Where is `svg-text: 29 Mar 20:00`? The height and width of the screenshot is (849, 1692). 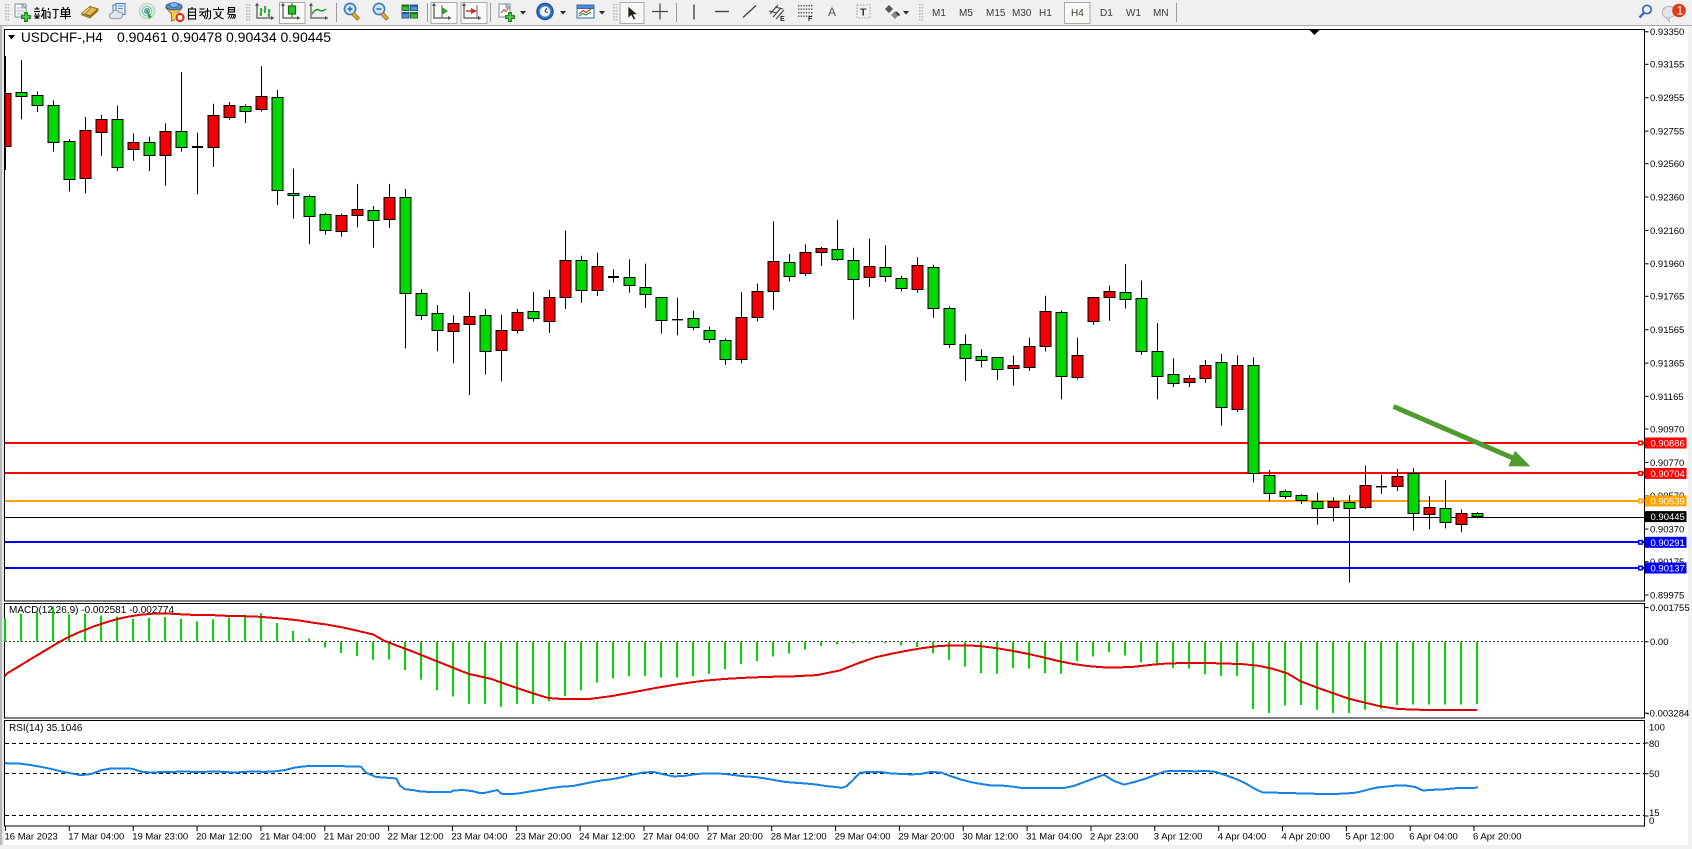
svg-text: 29 Mar 20:00 is located at coordinates (926, 837).